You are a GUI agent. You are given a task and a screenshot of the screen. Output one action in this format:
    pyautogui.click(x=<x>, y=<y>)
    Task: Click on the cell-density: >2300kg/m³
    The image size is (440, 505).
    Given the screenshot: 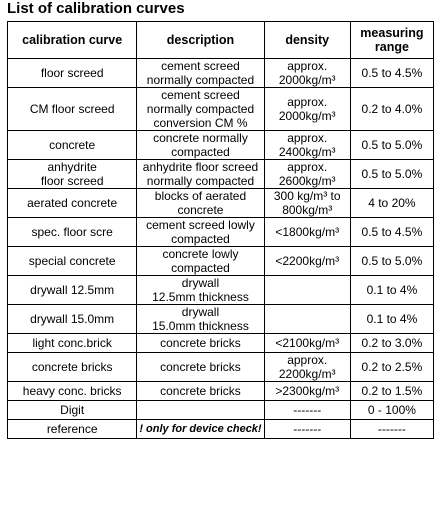 What is the action you would take?
    pyautogui.click(x=307, y=391)
    